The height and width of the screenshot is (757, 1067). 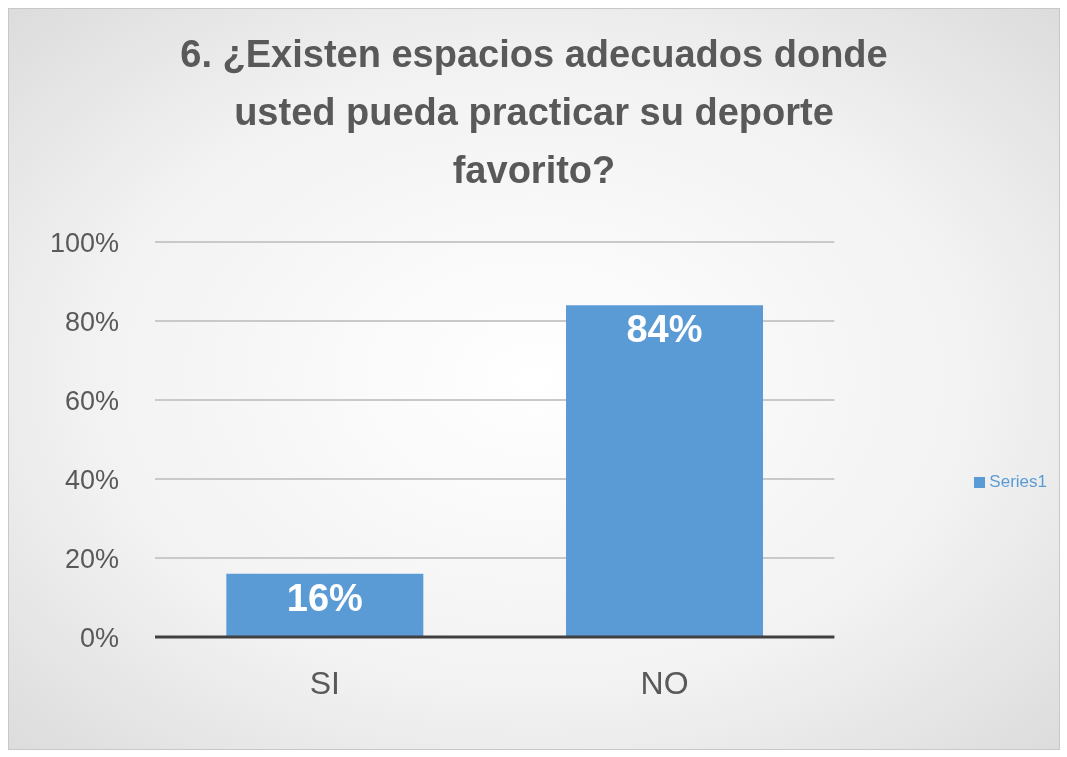 I want to click on data-label: 84%, so click(x=664, y=329).